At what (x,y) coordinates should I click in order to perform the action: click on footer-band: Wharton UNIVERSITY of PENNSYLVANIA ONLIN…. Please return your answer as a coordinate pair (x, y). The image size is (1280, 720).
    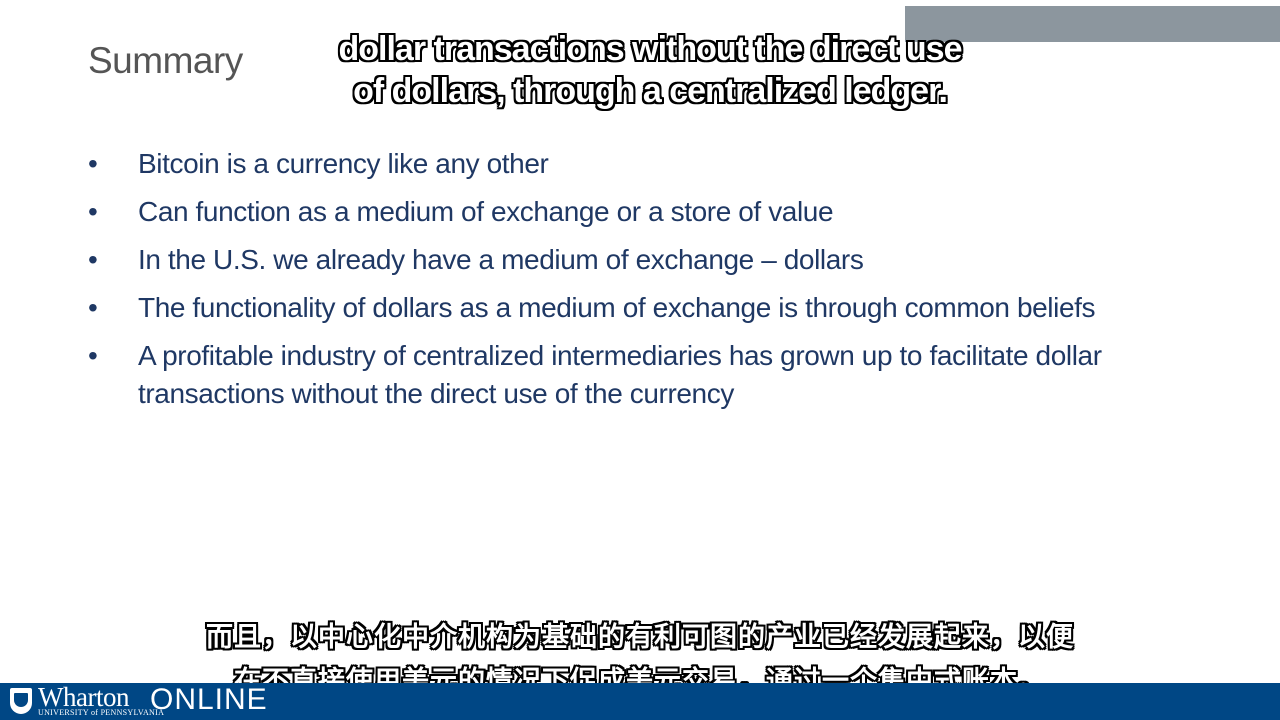
    Looking at the image, I should click on (640, 701).